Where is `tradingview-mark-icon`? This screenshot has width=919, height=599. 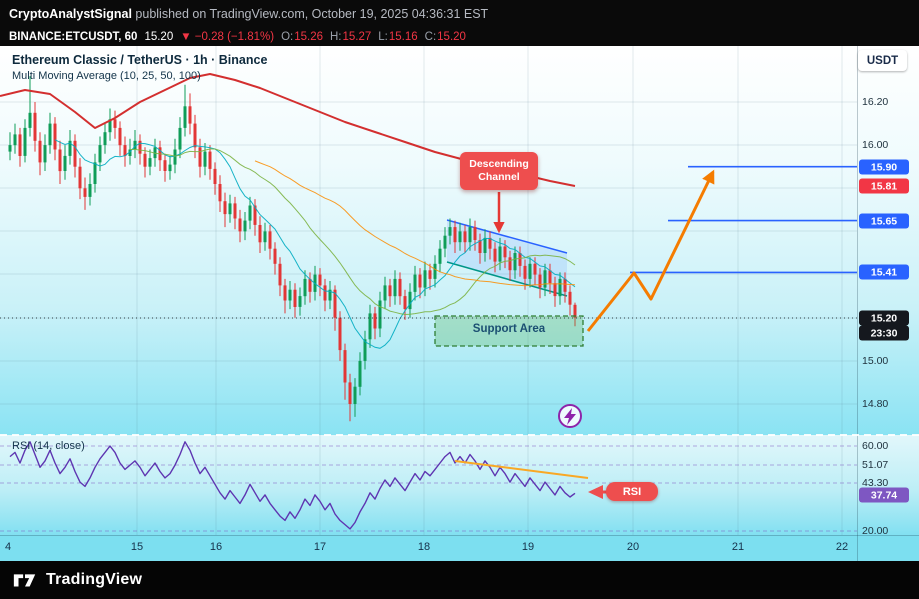 tradingview-mark-icon is located at coordinates (24, 580).